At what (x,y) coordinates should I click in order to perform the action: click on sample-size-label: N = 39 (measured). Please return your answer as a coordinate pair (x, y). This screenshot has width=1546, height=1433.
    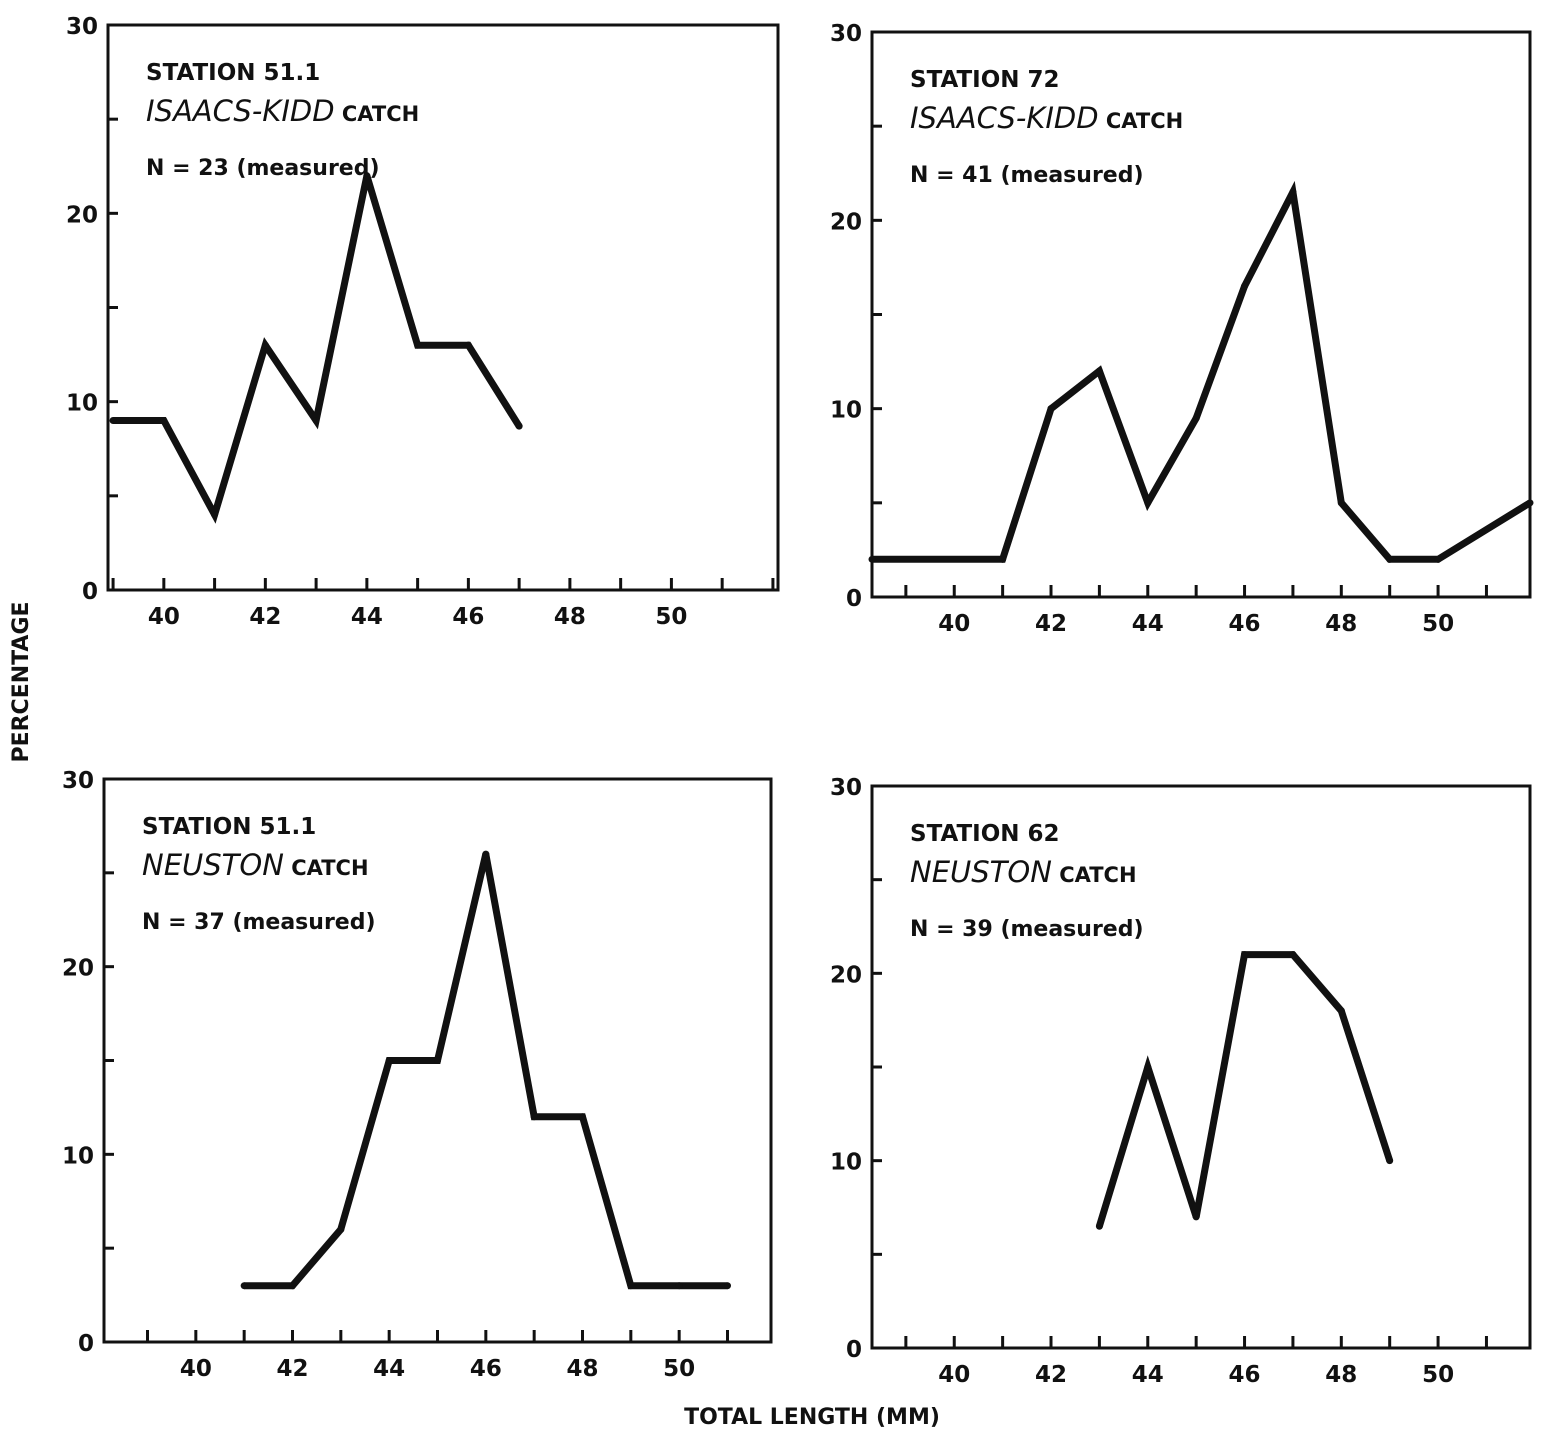
    Looking at the image, I should click on (1027, 929).